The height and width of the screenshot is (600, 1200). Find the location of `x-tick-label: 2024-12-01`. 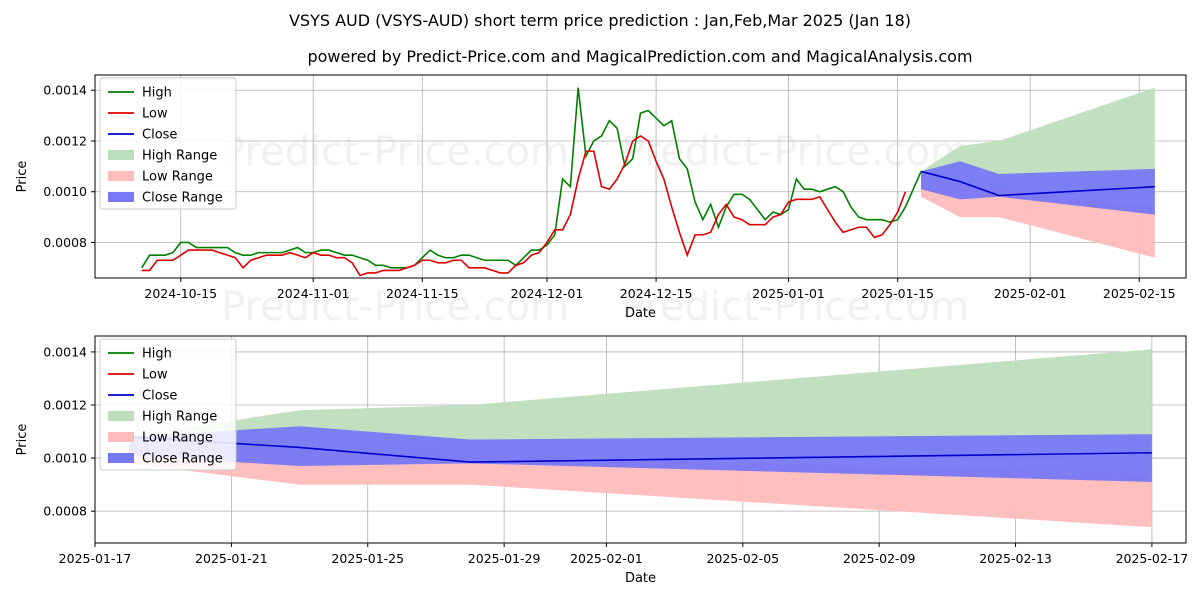

x-tick-label: 2024-12-01 is located at coordinates (547, 293).